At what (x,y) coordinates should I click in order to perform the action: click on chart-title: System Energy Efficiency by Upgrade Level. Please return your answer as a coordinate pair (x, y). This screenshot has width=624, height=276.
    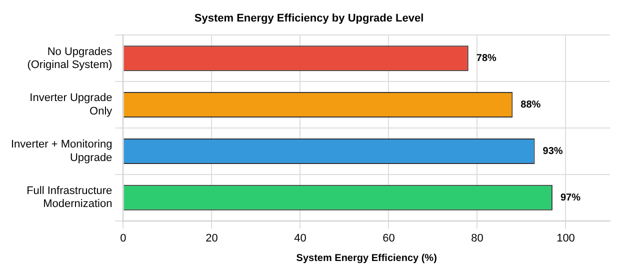
    Looking at the image, I should click on (309, 18).